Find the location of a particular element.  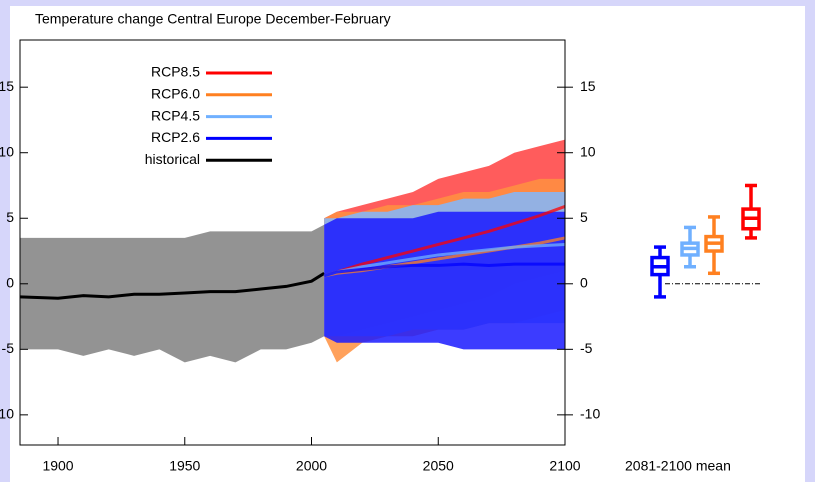

y2-tick-label: -10 is located at coordinates (590, 414).